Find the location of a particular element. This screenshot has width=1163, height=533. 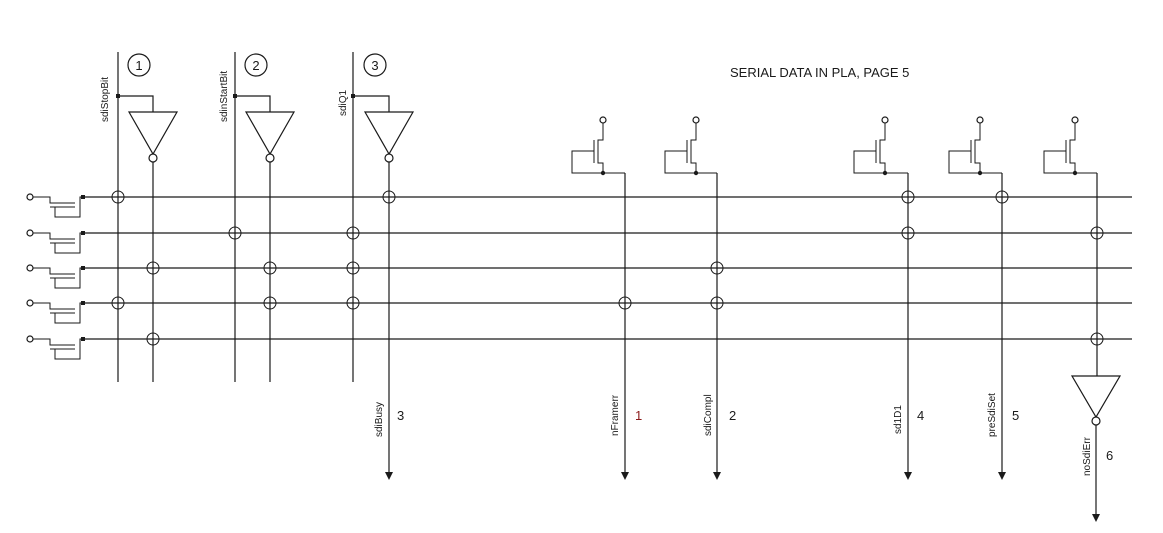

top-output-1-number: 1 is located at coordinates (138, 65).